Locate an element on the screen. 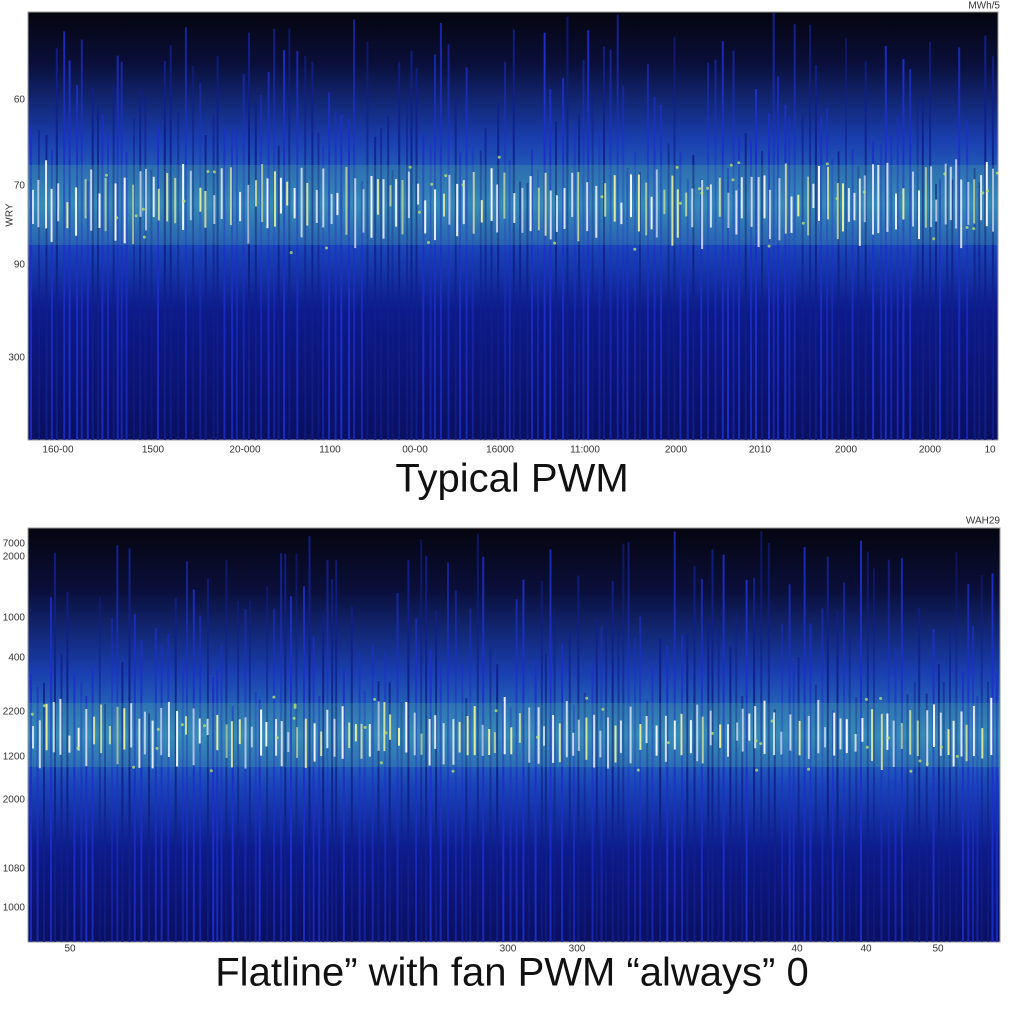 The height and width of the screenshot is (1024, 1024). x-tick-label: 160-00 is located at coordinates (58, 450).